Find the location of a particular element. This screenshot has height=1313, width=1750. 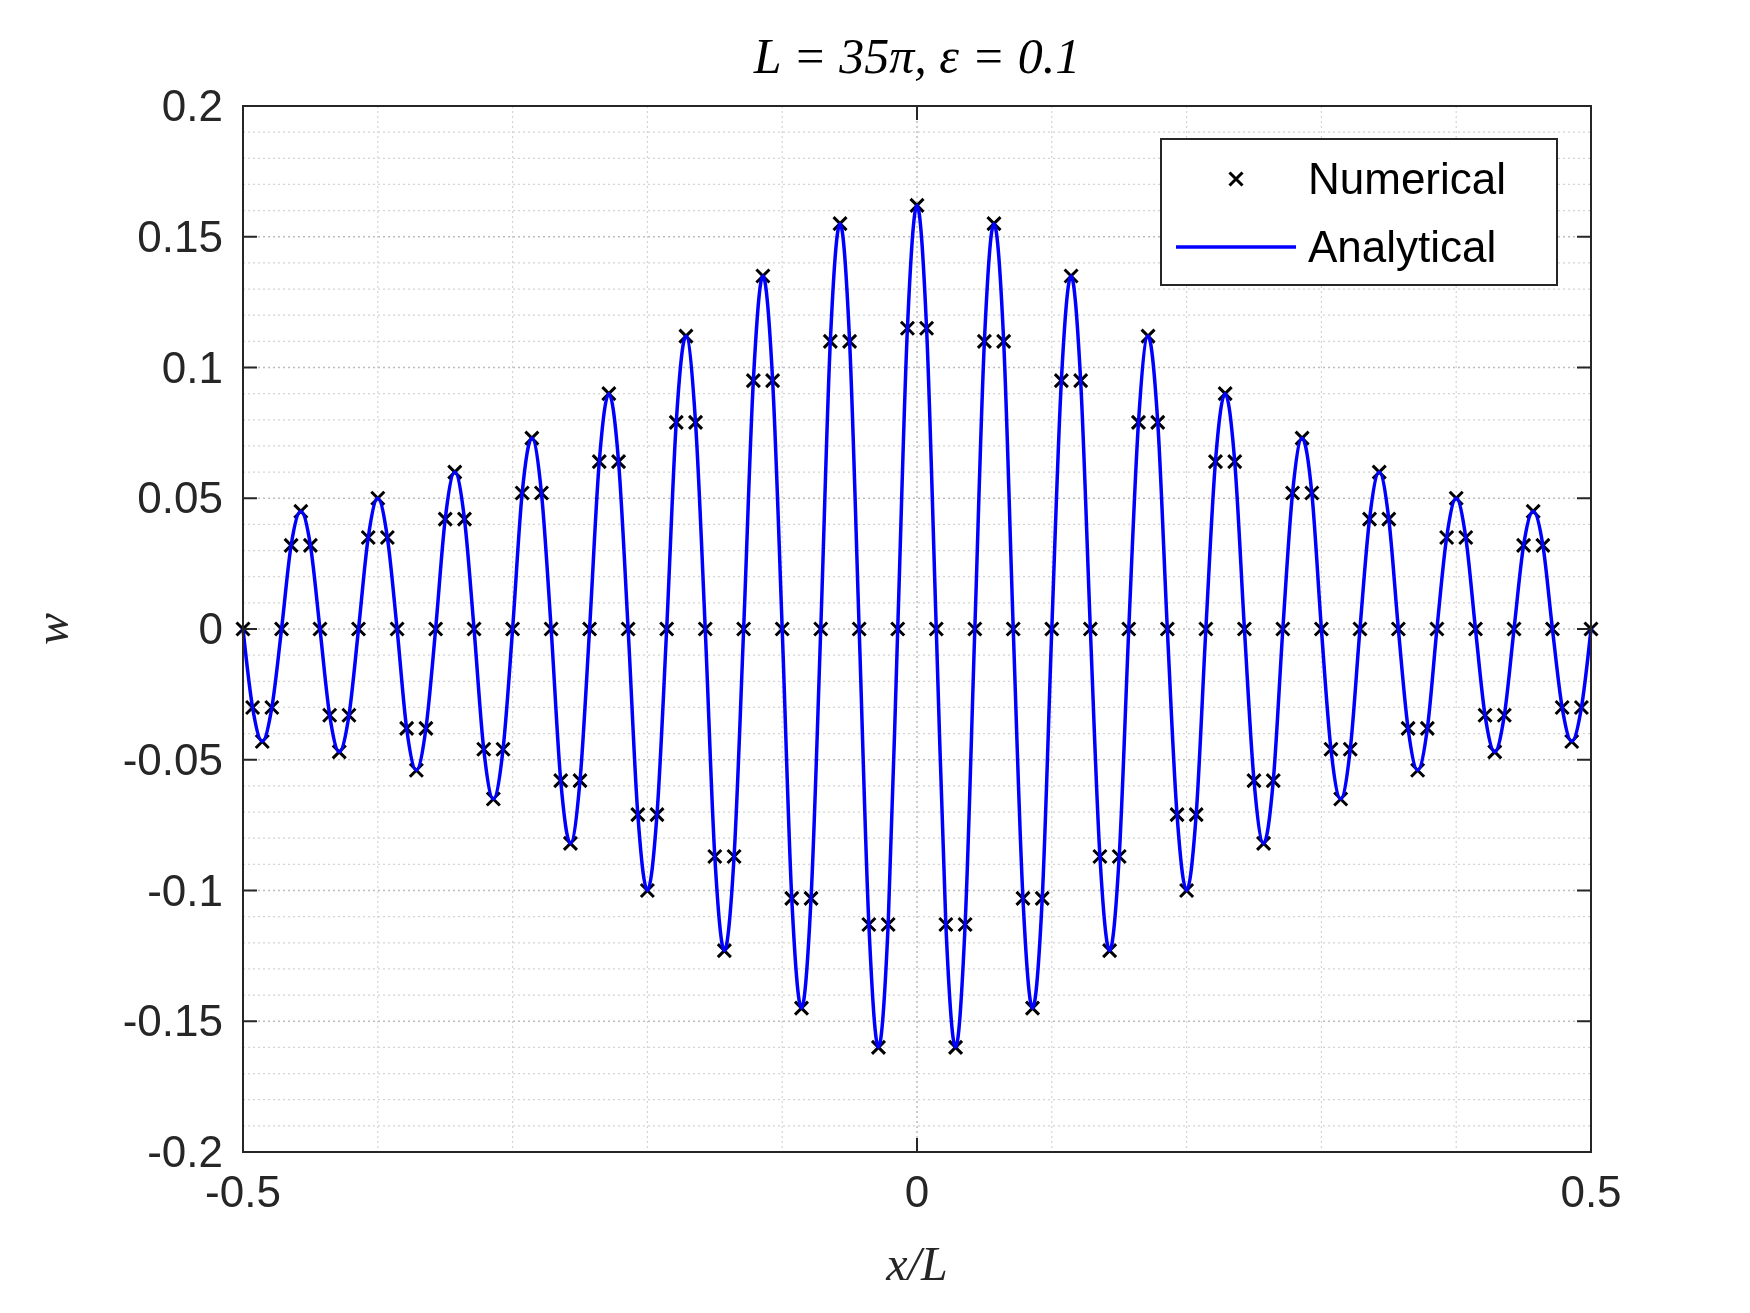

y-axis-title: w is located at coordinates (51, 629).